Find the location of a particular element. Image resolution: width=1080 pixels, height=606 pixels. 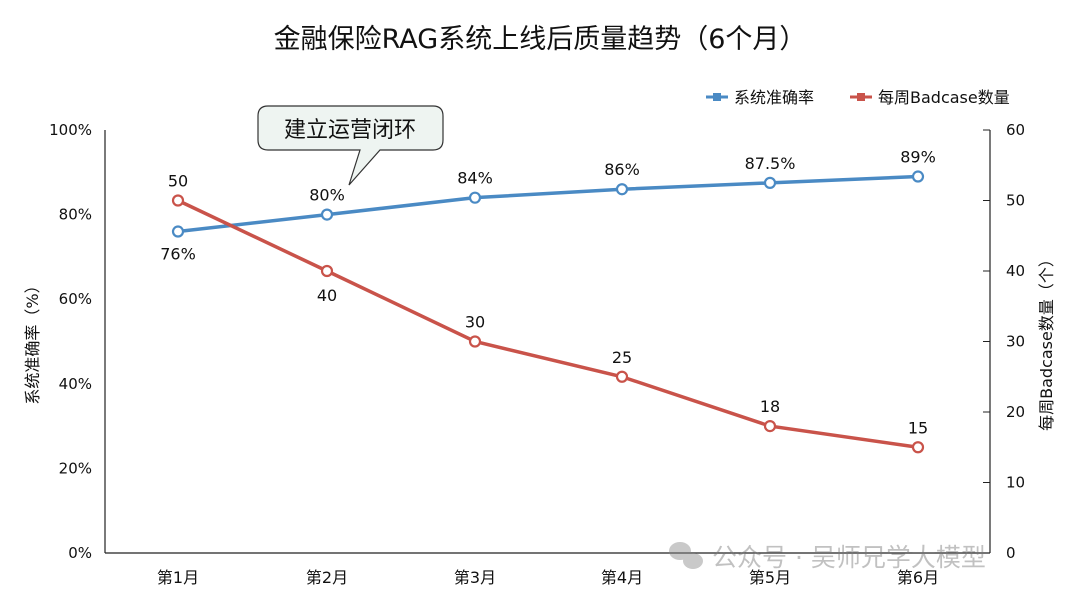

legend: 系统准确率 每周Badcase数量 is located at coordinates (858, 97).